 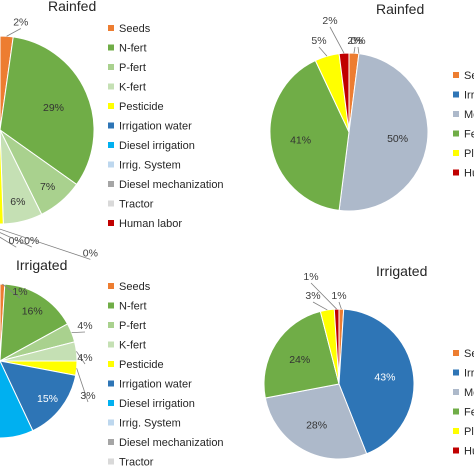 What do you see at coordinates (84, 326) in the screenshot?
I see `data-label: 4%` at bounding box center [84, 326].